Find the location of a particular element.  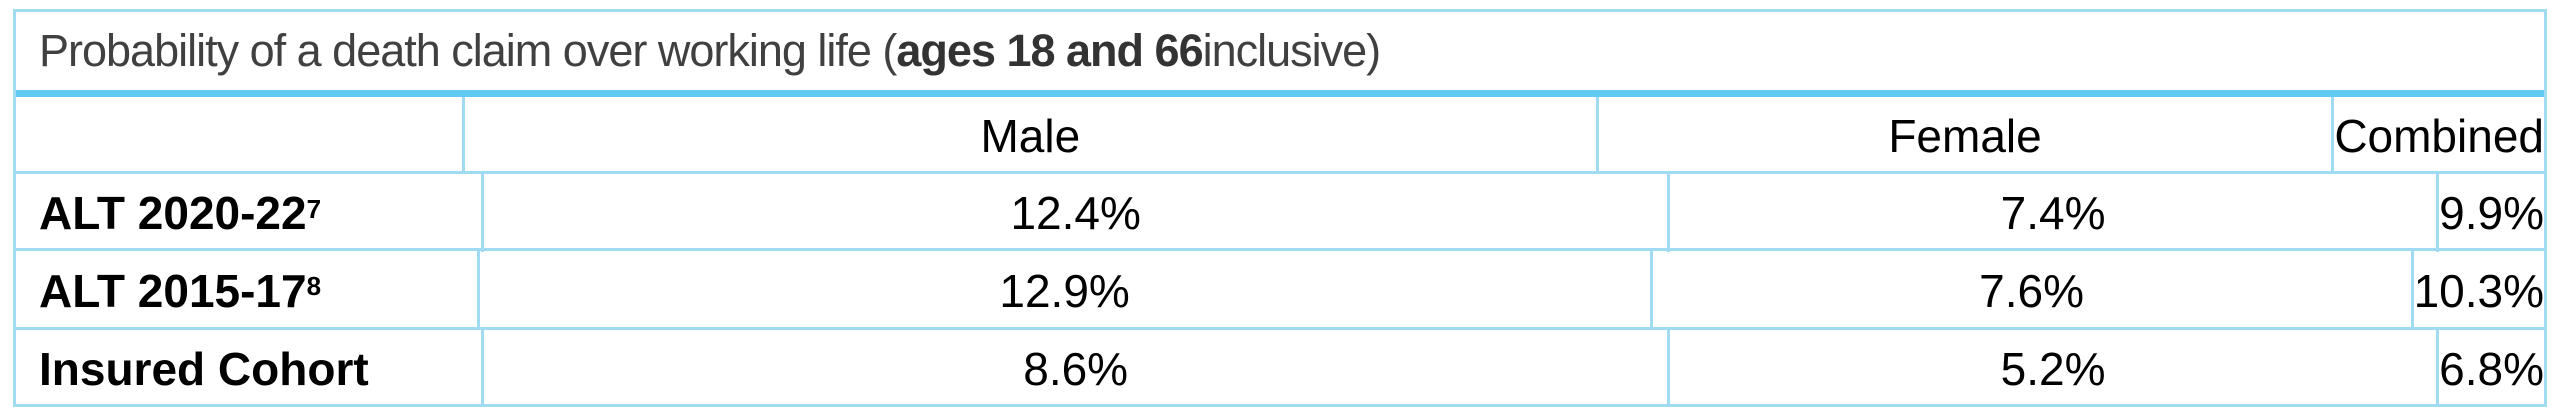

male-value: 8.6% is located at coordinates (1074, 368).